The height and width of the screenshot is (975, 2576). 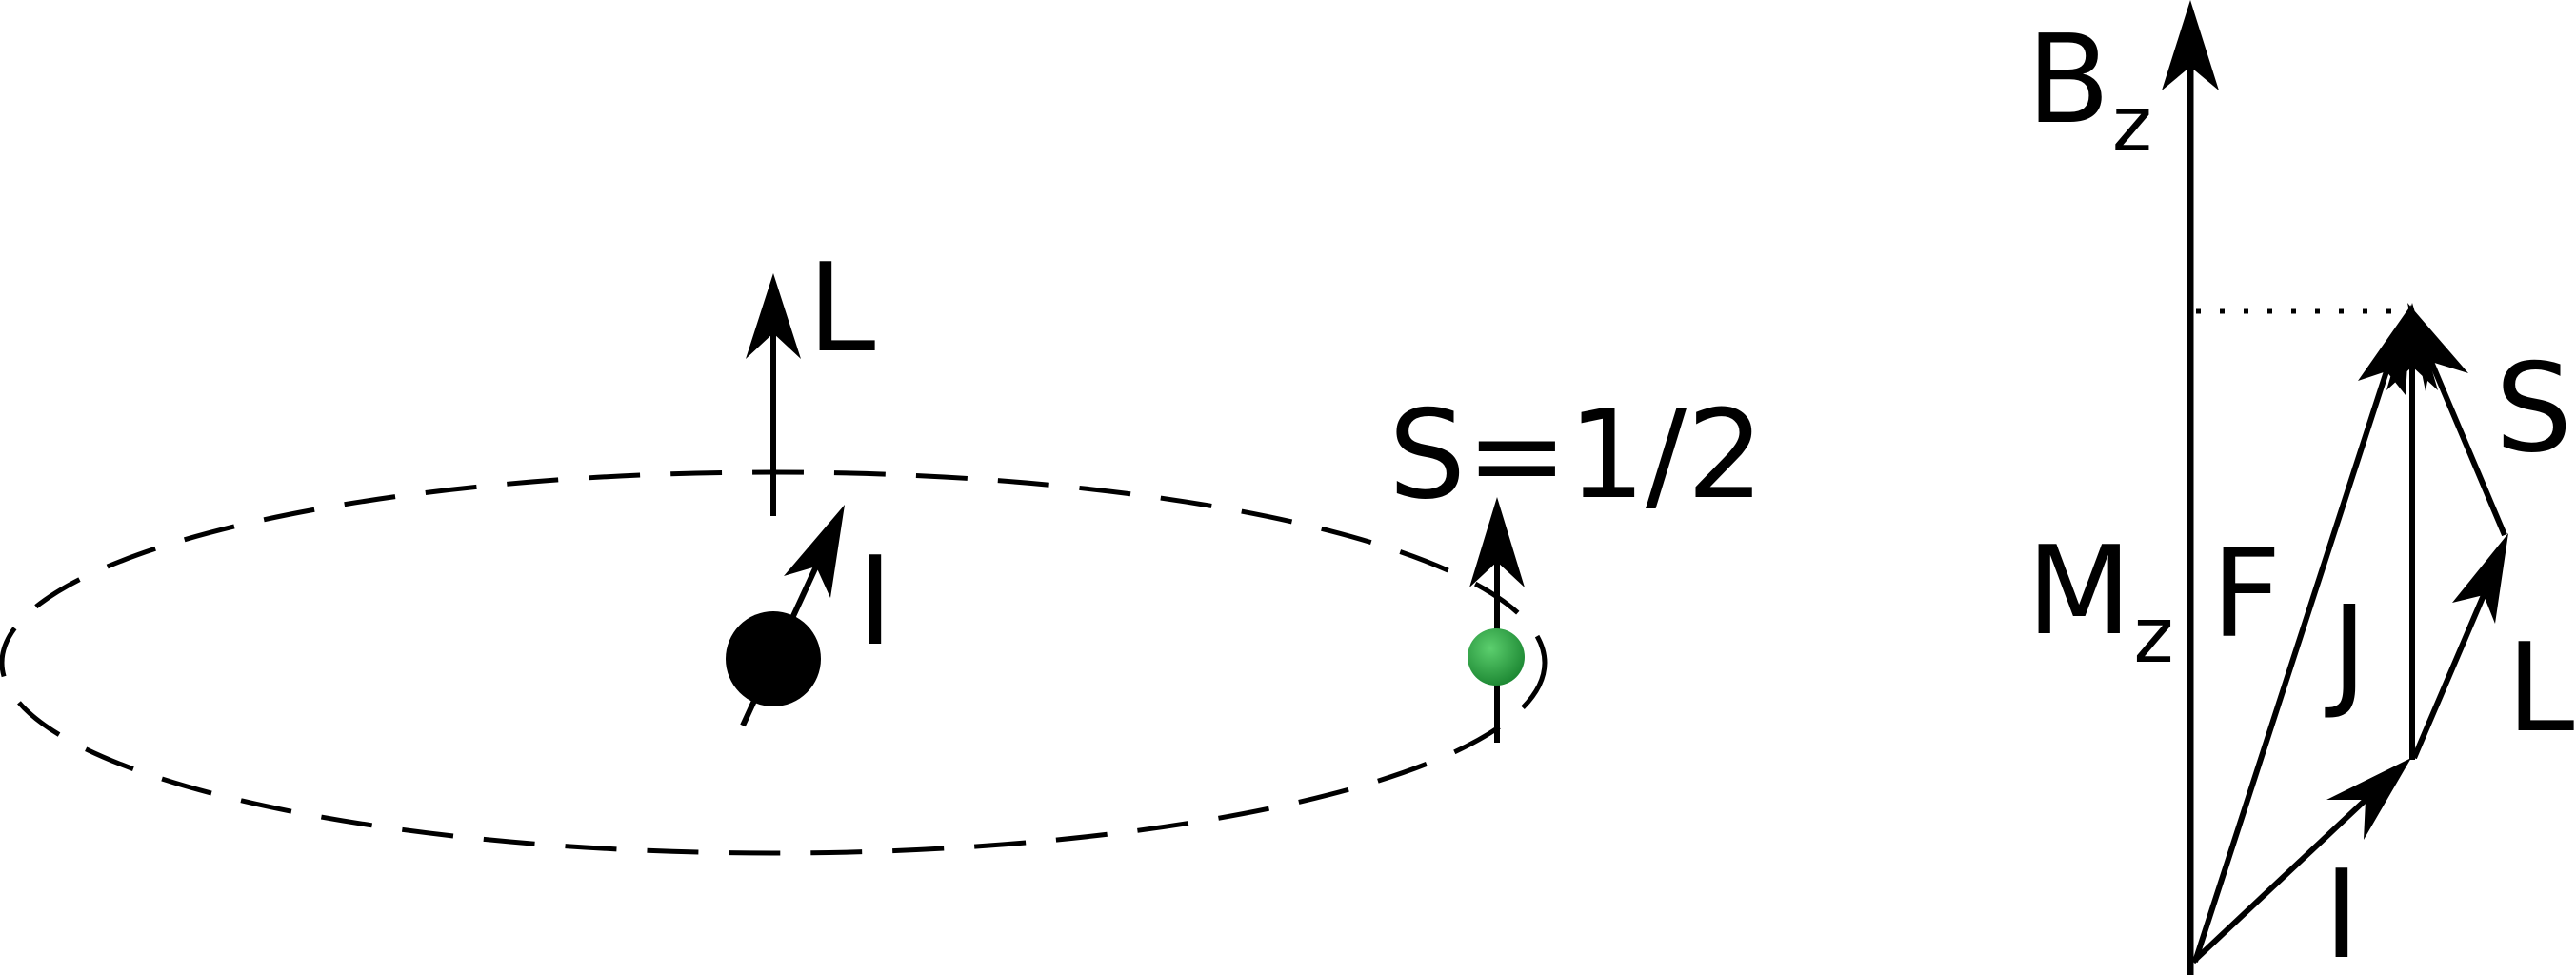 What do you see at coordinates (2246, 595) in the screenshot?
I see `f-vector-label: F` at bounding box center [2246, 595].